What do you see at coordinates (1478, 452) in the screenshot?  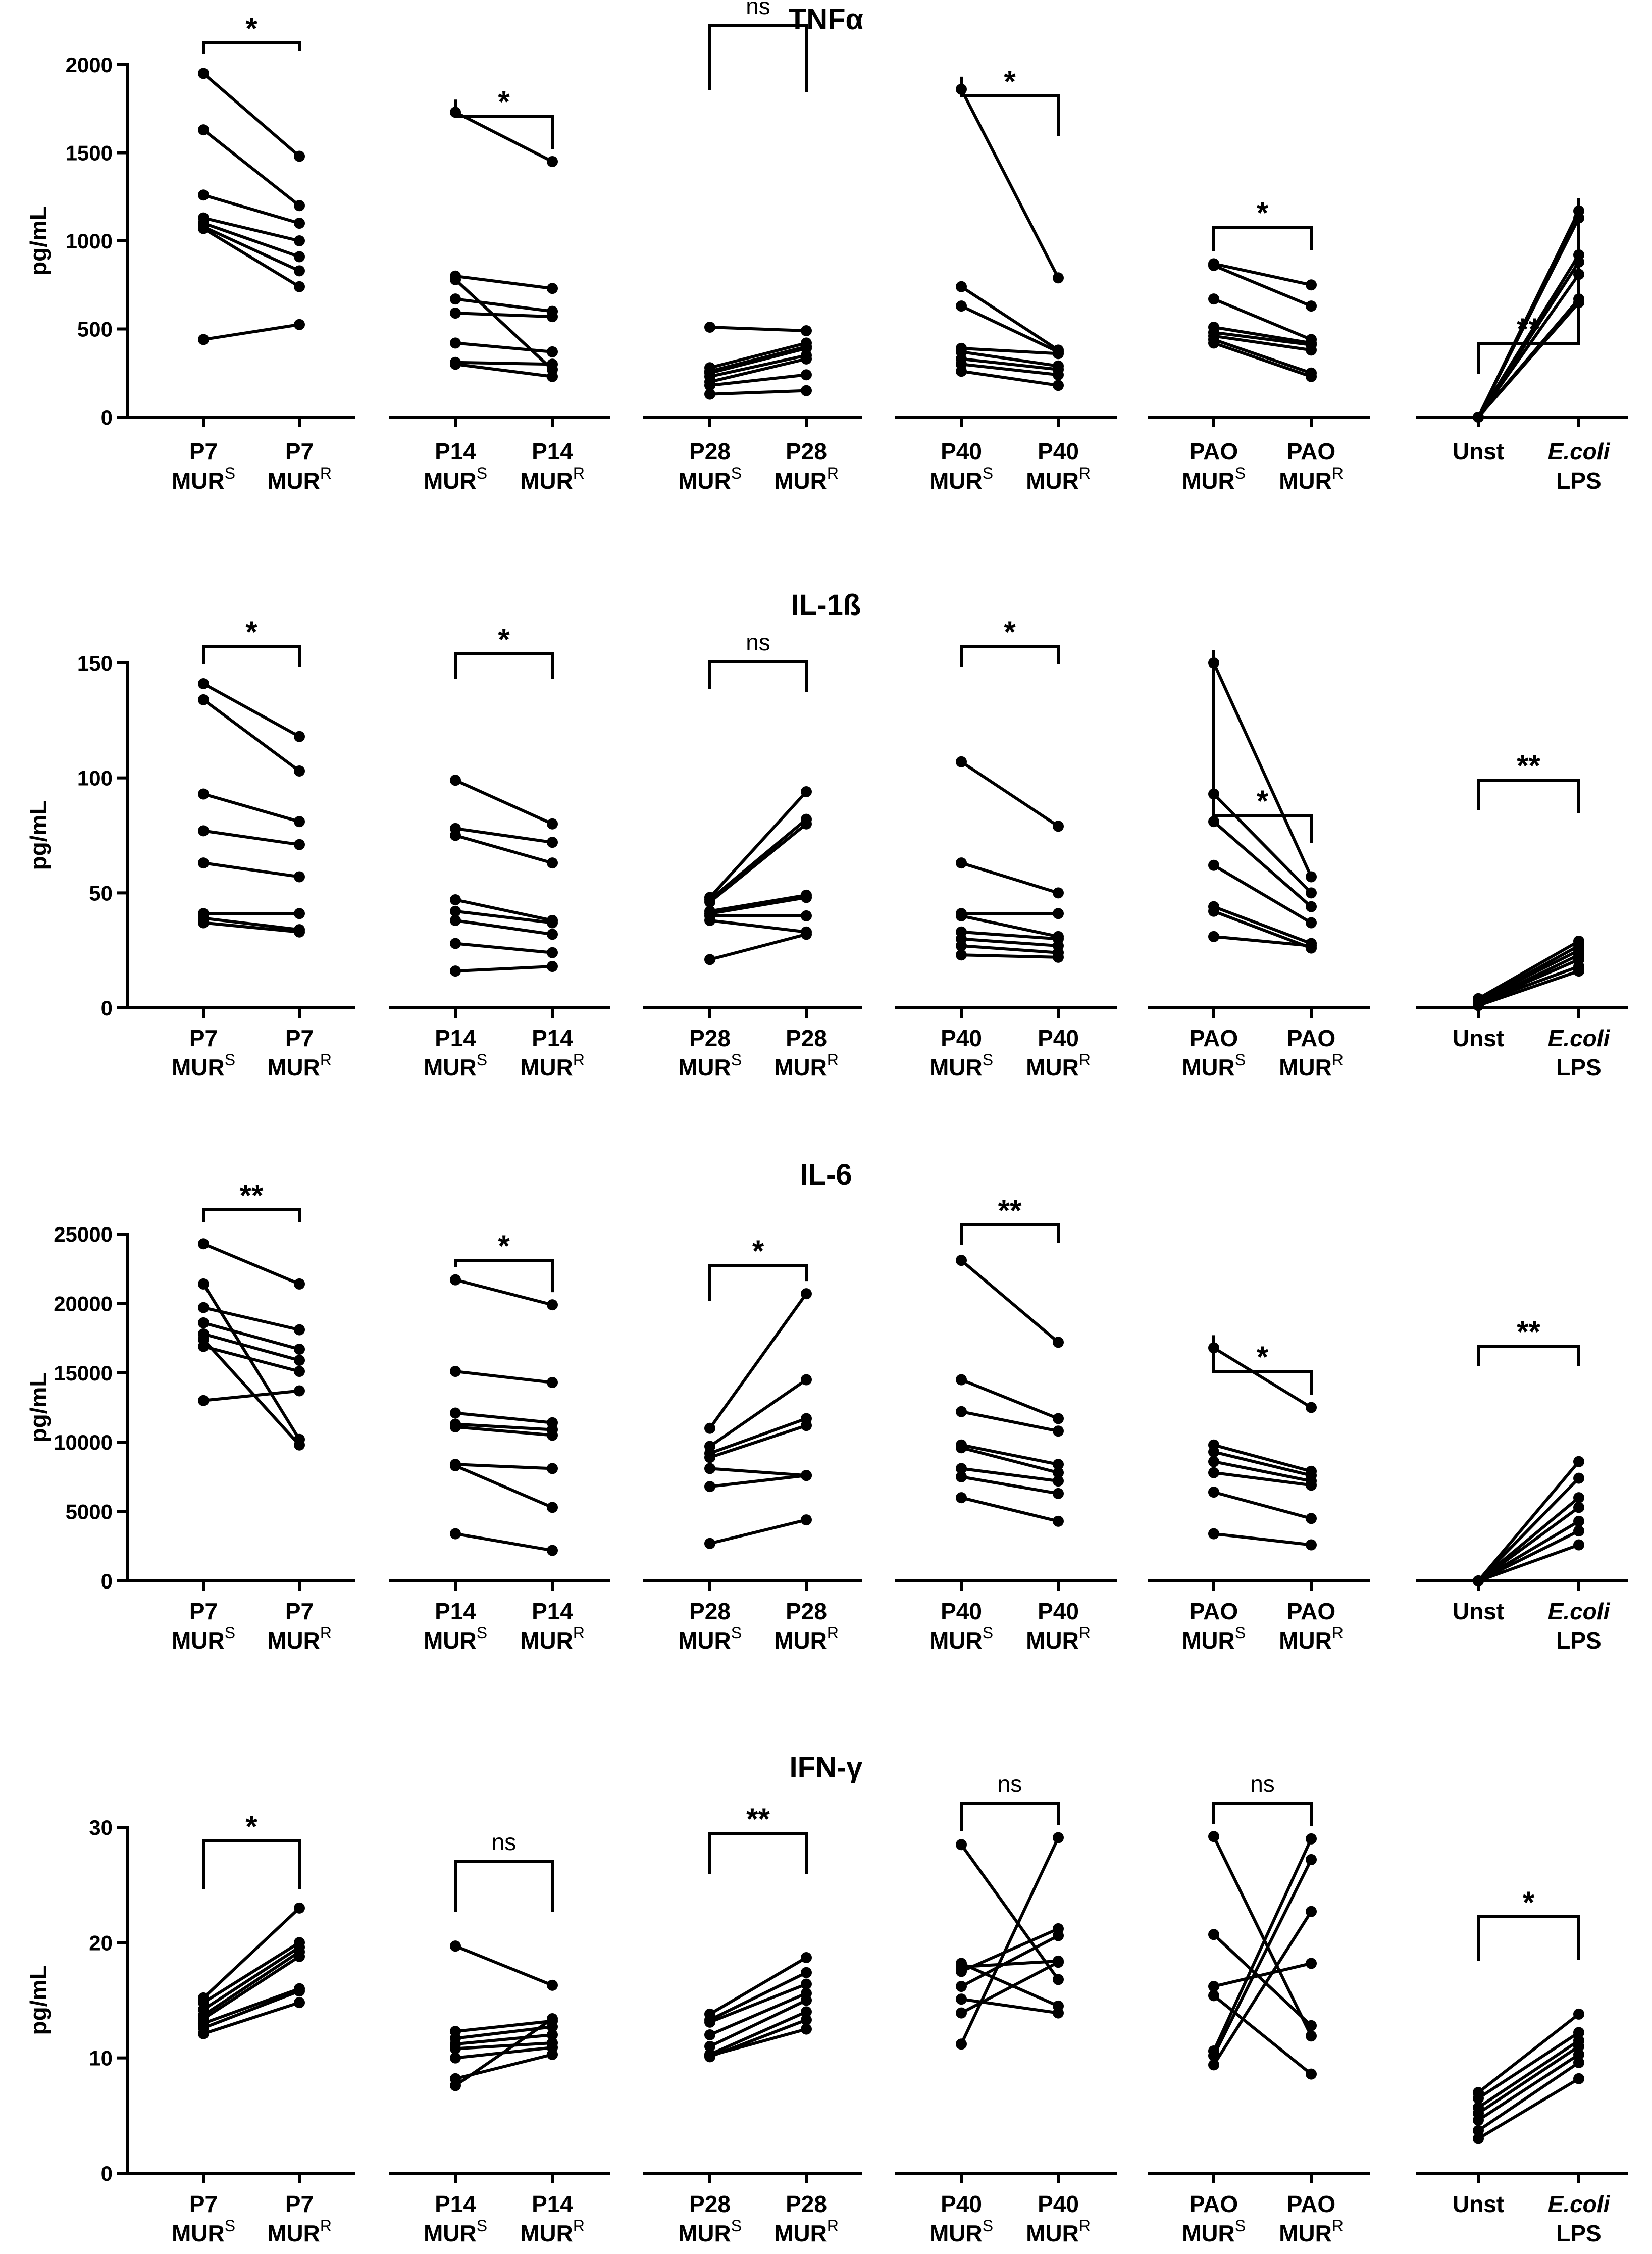 I see `x-tick-label: Unst` at bounding box center [1478, 452].